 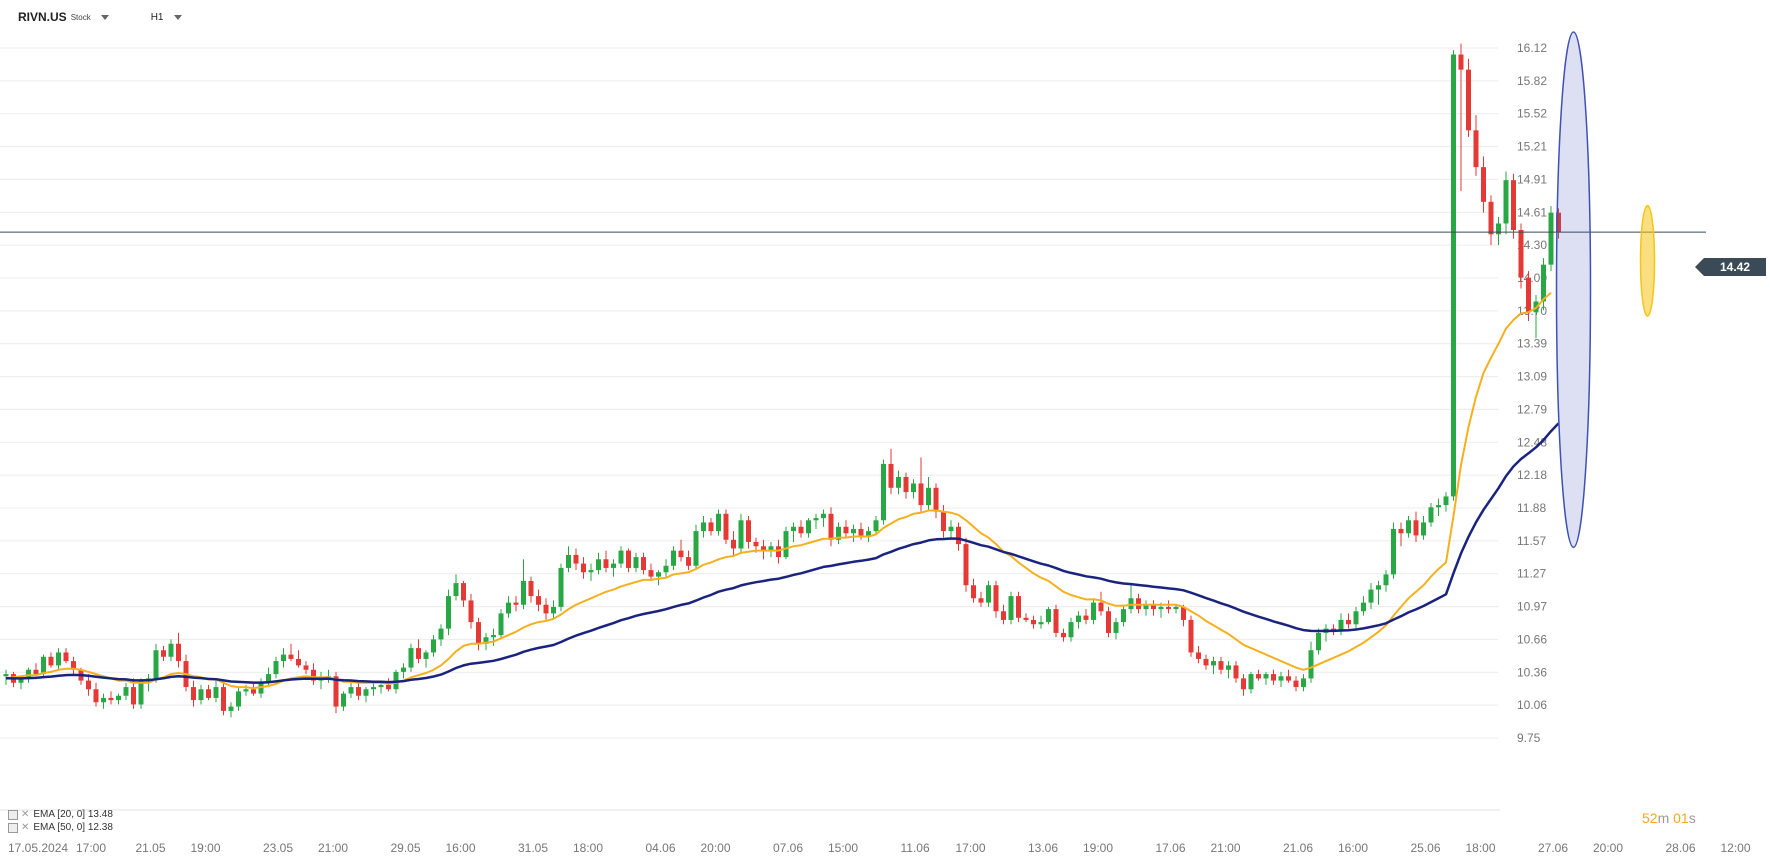 What do you see at coordinates (1663, 818) in the screenshot?
I see `countdown-minutes-unit: m` at bounding box center [1663, 818].